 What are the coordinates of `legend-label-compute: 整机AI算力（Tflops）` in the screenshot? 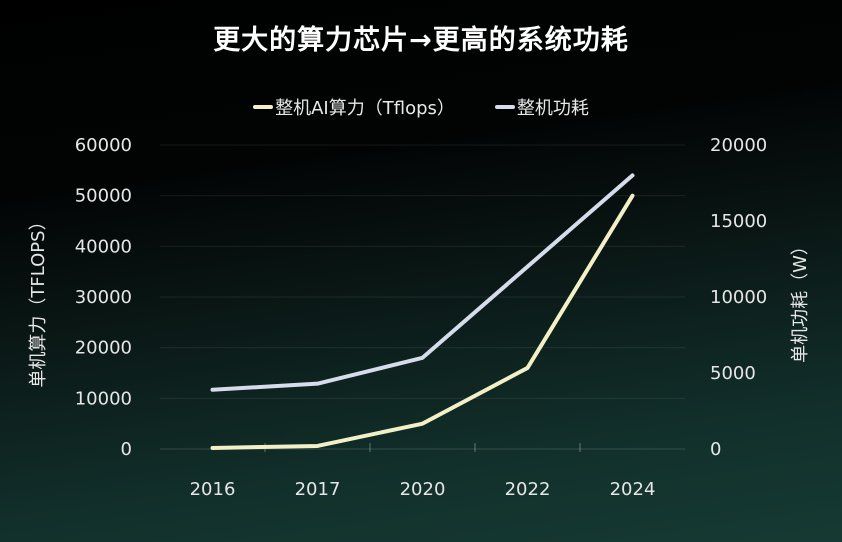 It's located at (365, 108).